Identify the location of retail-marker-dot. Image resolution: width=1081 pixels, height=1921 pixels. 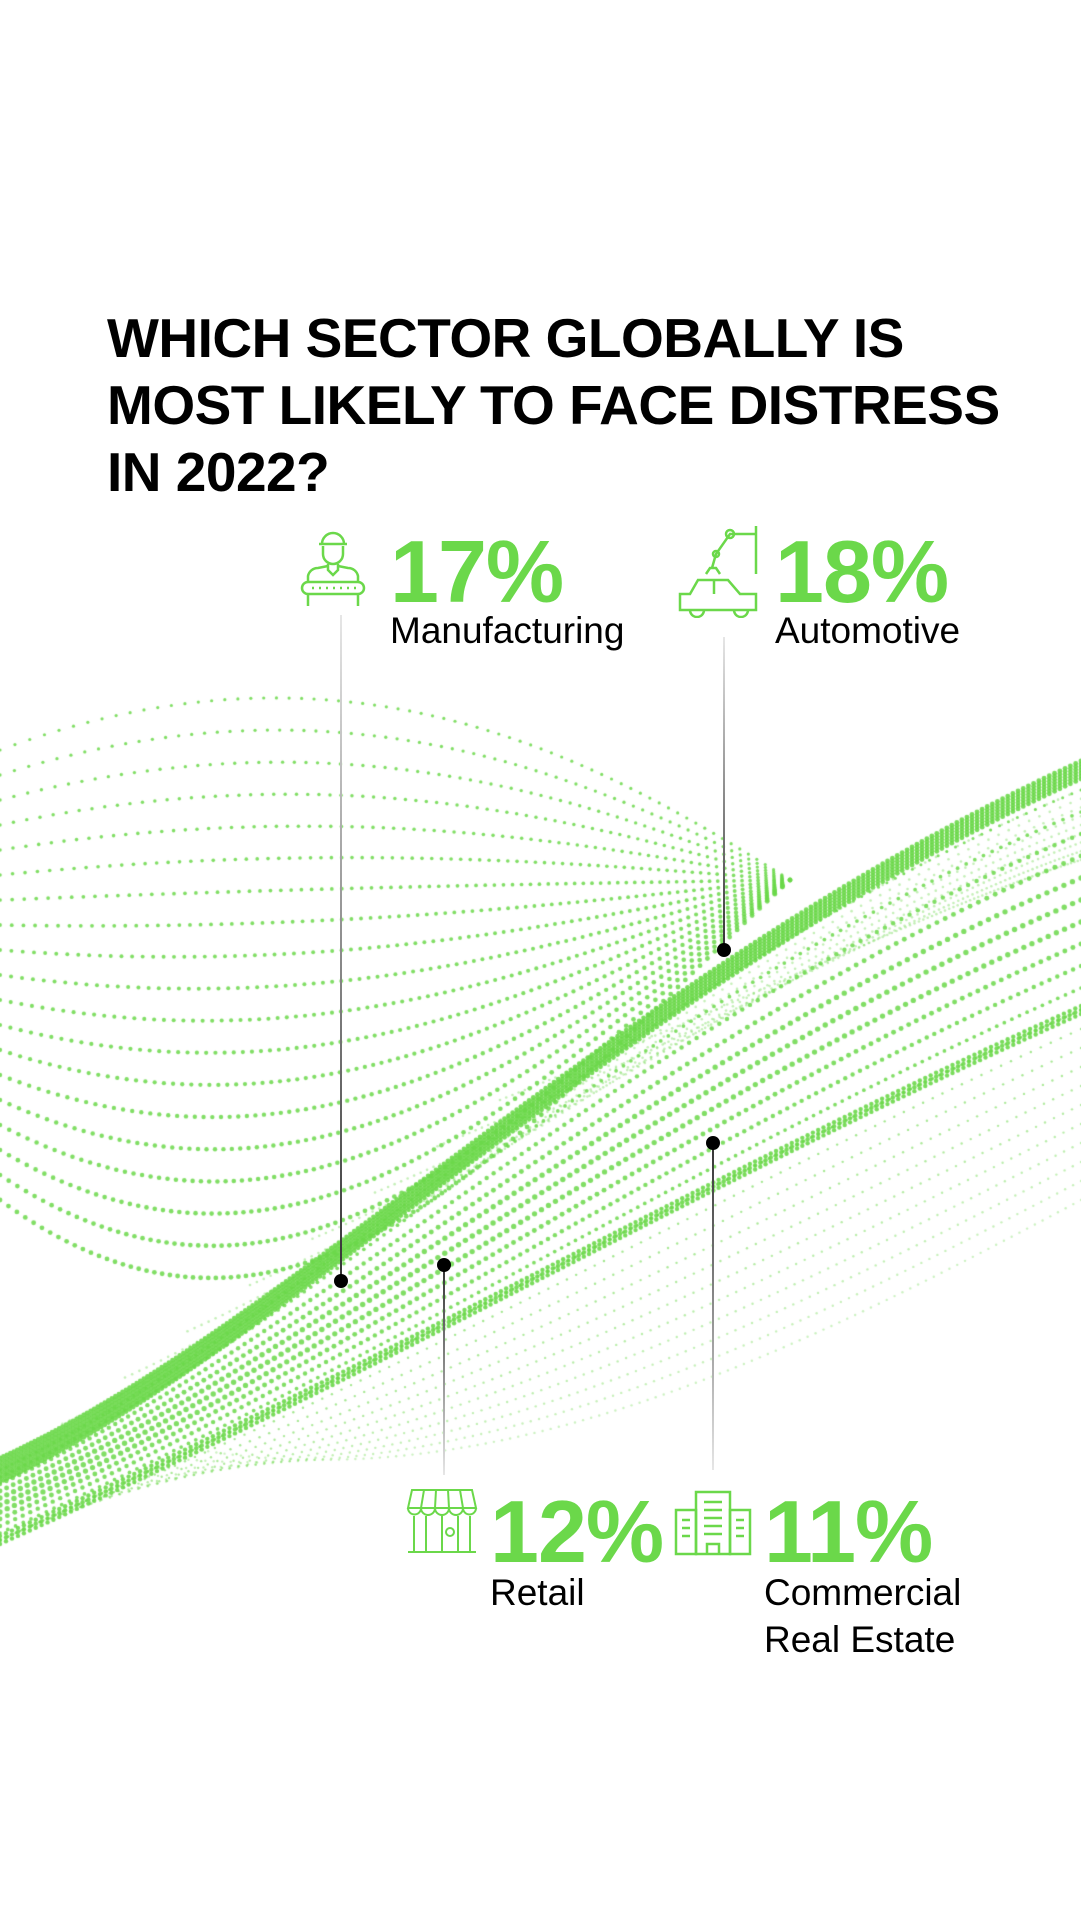
(444, 1265).